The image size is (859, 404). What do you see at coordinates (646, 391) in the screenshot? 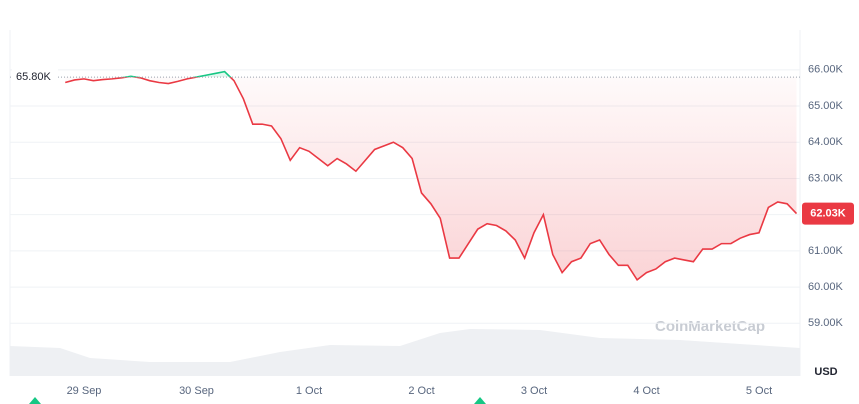
I see `x-tick-label: 4 Oct` at bounding box center [646, 391].